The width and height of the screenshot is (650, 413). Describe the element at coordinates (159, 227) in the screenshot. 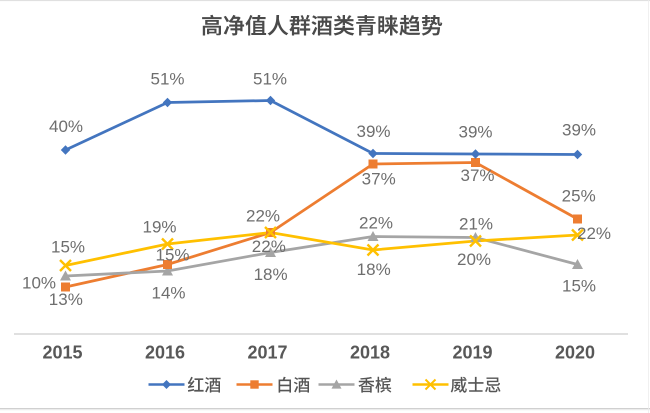

I see `svg-text: 19%` at that location.